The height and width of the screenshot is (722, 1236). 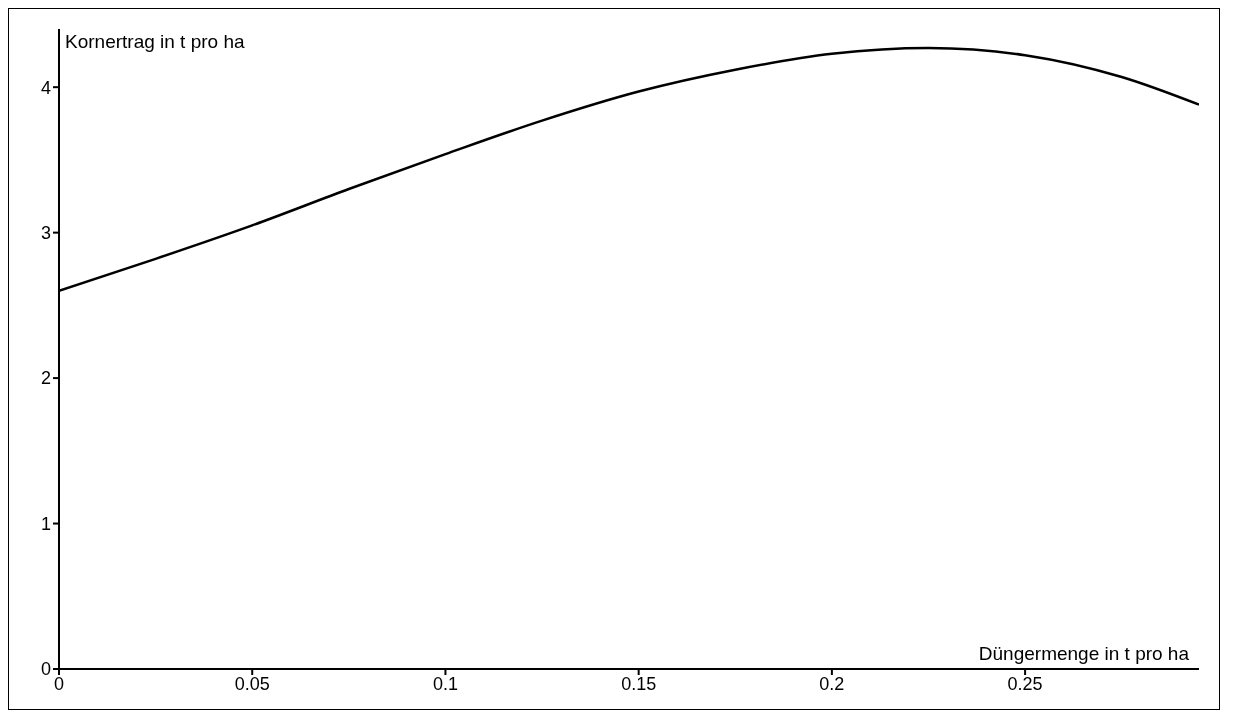 I want to click on x-tick-label: 0.05, so click(x=252, y=683).